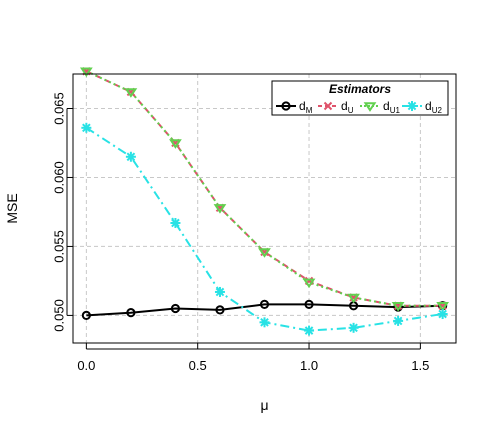  I want to click on legend: Estimators dM dU dU1 dU2, so click(360, 98).